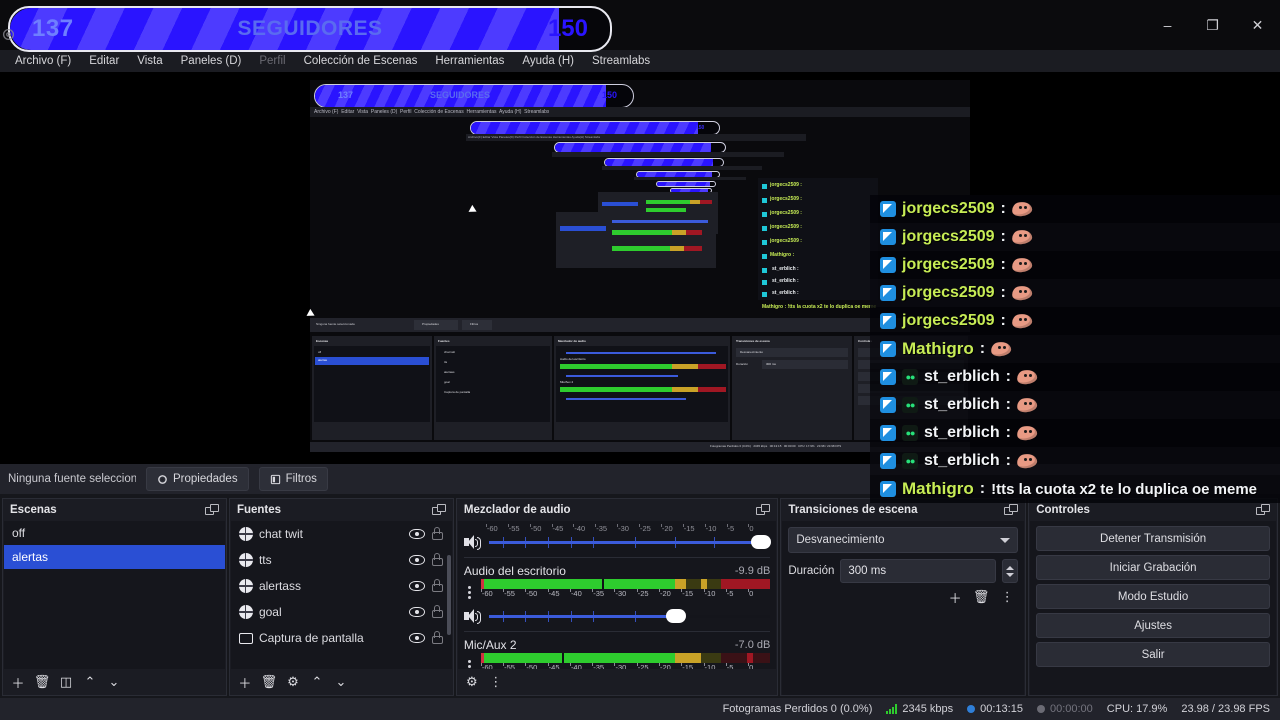 The height and width of the screenshot is (720, 1280). What do you see at coordinates (66, 681) in the screenshot?
I see `duplicate-scene-button: ◫` at bounding box center [66, 681].